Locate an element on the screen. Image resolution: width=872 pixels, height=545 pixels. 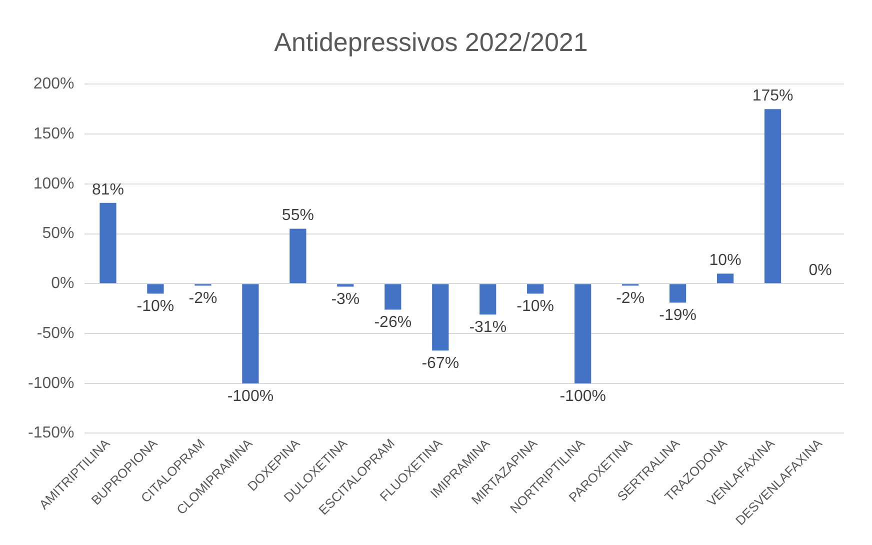
y-tick-label: 150% is located at coordinates (53, 133).